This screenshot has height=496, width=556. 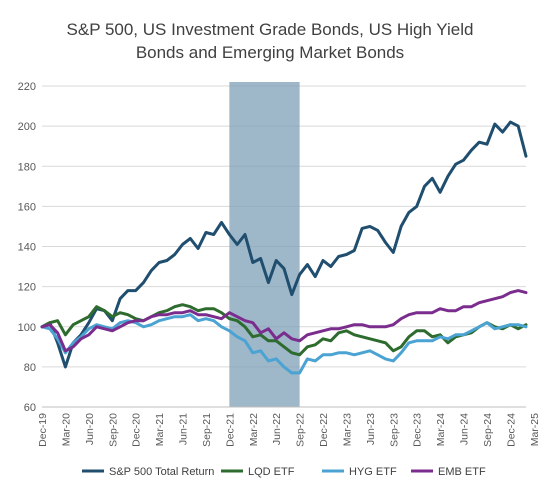 What do you see at coordinates (30, 408) in the screenshot?
I see `y-tick-label: 60` at bounding box center [30, 408].